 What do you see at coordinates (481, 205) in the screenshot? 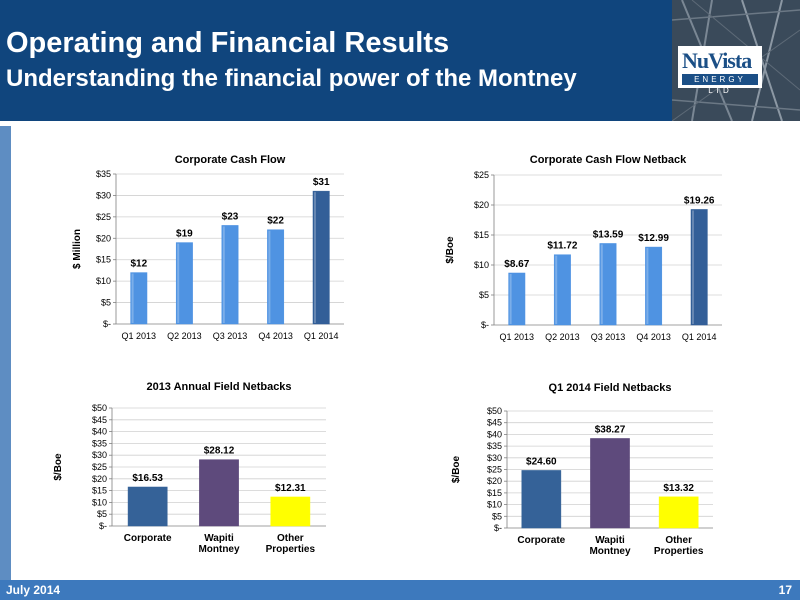
I see `chart2-y-tick-label: $20` at bounding box center [481, 205].